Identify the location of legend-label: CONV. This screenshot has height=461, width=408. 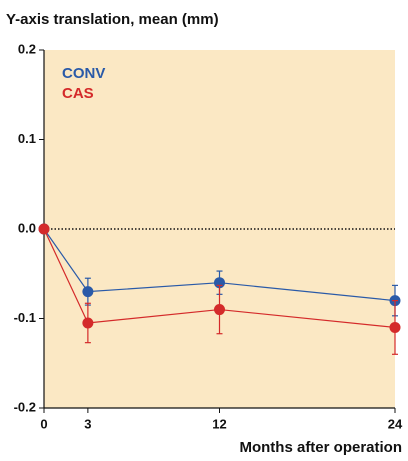
(83, 73).